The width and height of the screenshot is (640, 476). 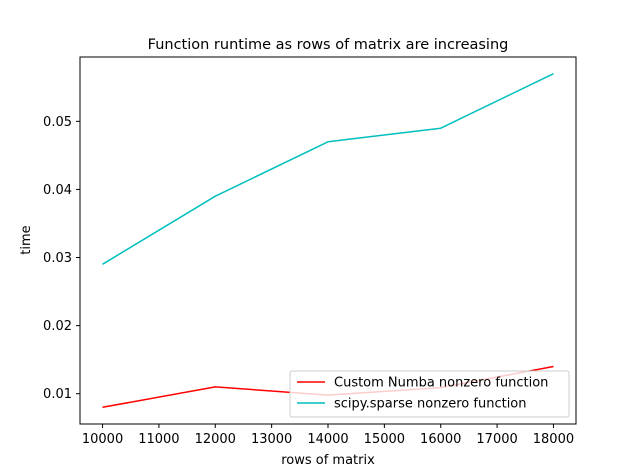 I want to click on x-tick-label: 16000, so click(x=440, y=439).